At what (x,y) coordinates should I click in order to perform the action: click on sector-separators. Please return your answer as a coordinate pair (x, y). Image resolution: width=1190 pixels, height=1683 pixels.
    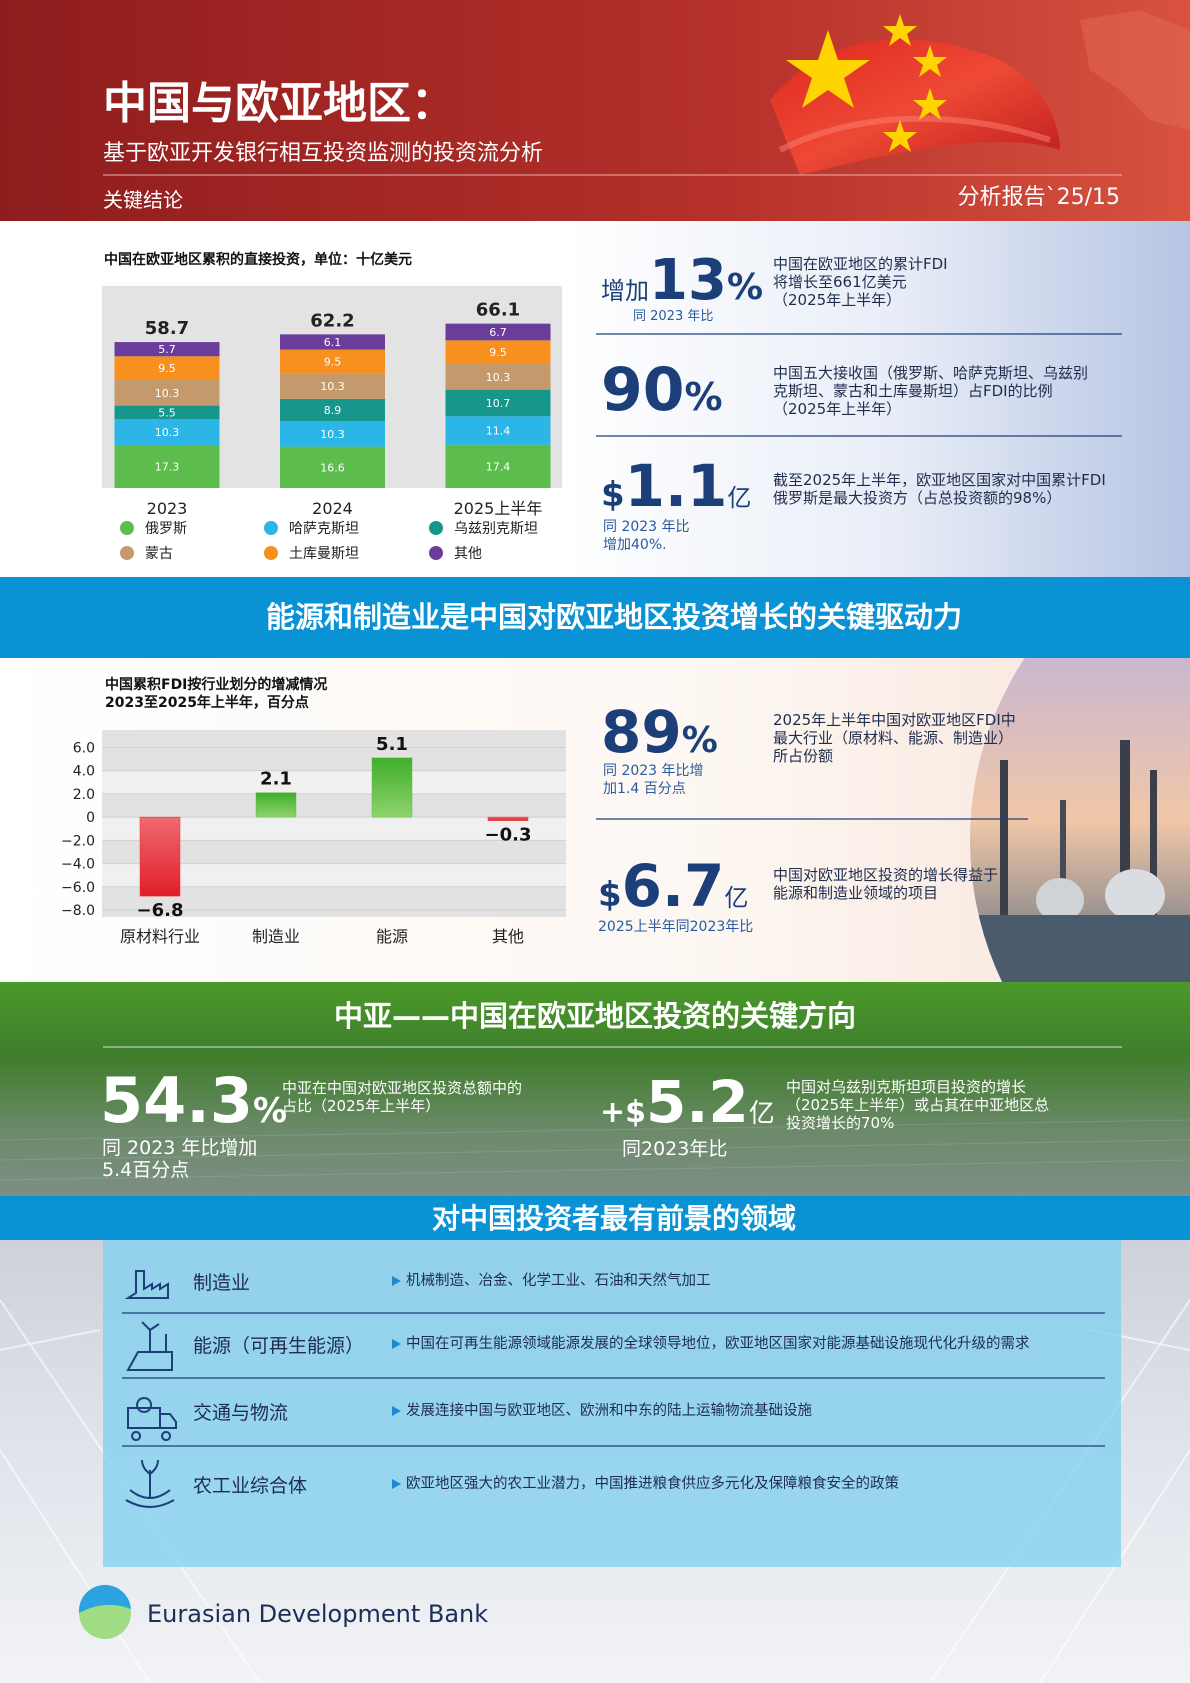
    Looking at the image, I should click on (613, 1379).